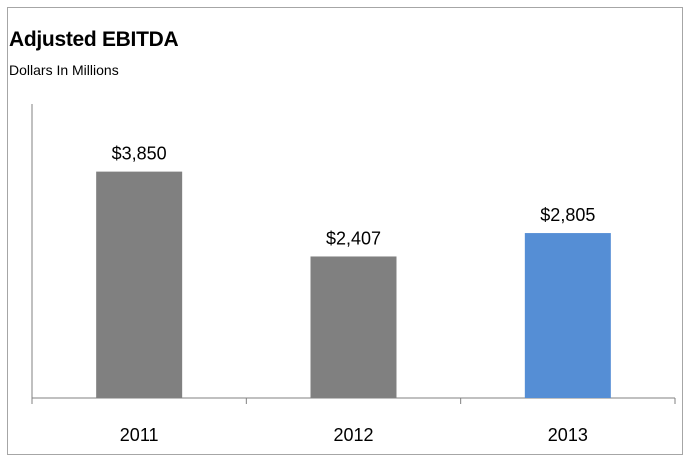 This screenshot has width=687, height=458. Describe the element at coordinates (568, 435) in the screenshot. I see `x-tick-label-2013: 2013` at that location.